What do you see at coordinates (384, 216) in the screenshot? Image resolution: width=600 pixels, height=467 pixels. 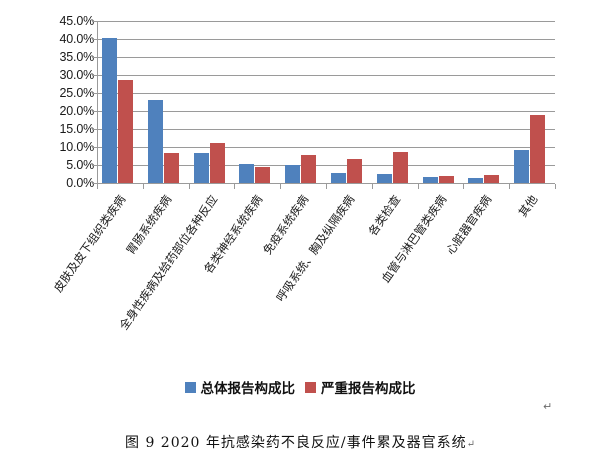 I see `x-axis-category-label: 各类检查` at bounding box center [384, 216].